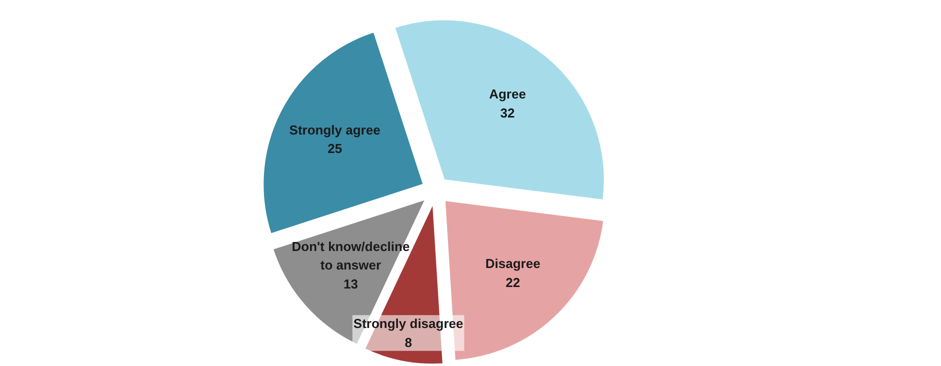 The width and height of the screenshot is (941, 366). What do you see at coordinates (507, 112) in the screenshot?
I see `data-label: 32` at bounding box center [507, 112].